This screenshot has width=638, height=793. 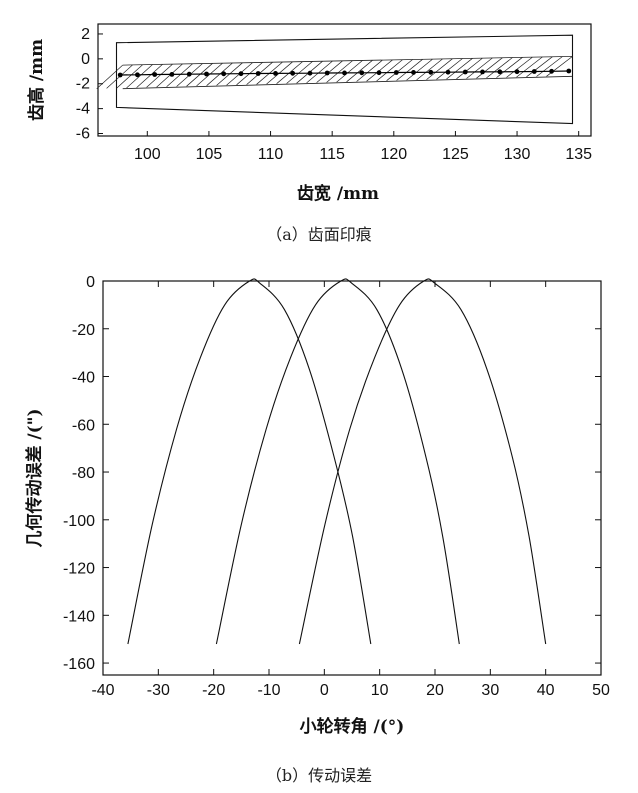 What do you see at coordinates (352, 726) in the screenshot?
I see `x-axis-label-b: 小轮转角 /(°)` at bounding box center [352, 726].